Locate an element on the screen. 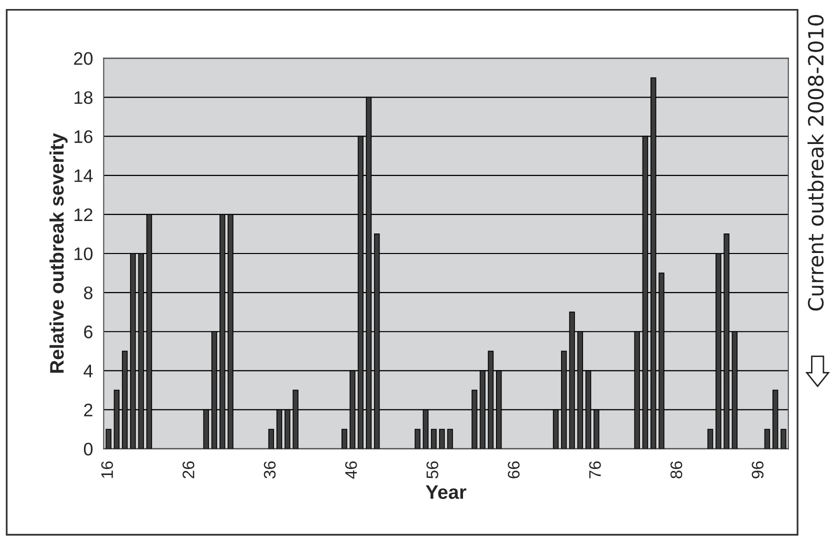 The height and width of the screenshot is (544, 836). y-tick-label: 10 is located at coordinates (83, 253).